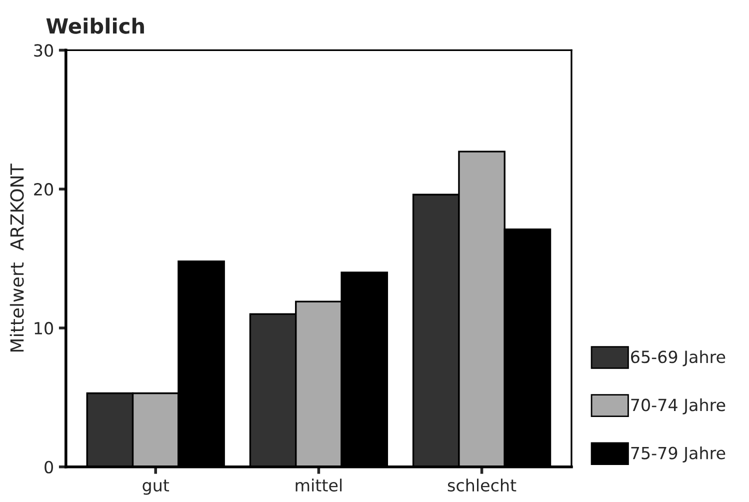  What do you see at coordinates (678, 358) in the screenshot?
I see `legend-label: 65-69 Jahre` at bounding box center [678, 358].